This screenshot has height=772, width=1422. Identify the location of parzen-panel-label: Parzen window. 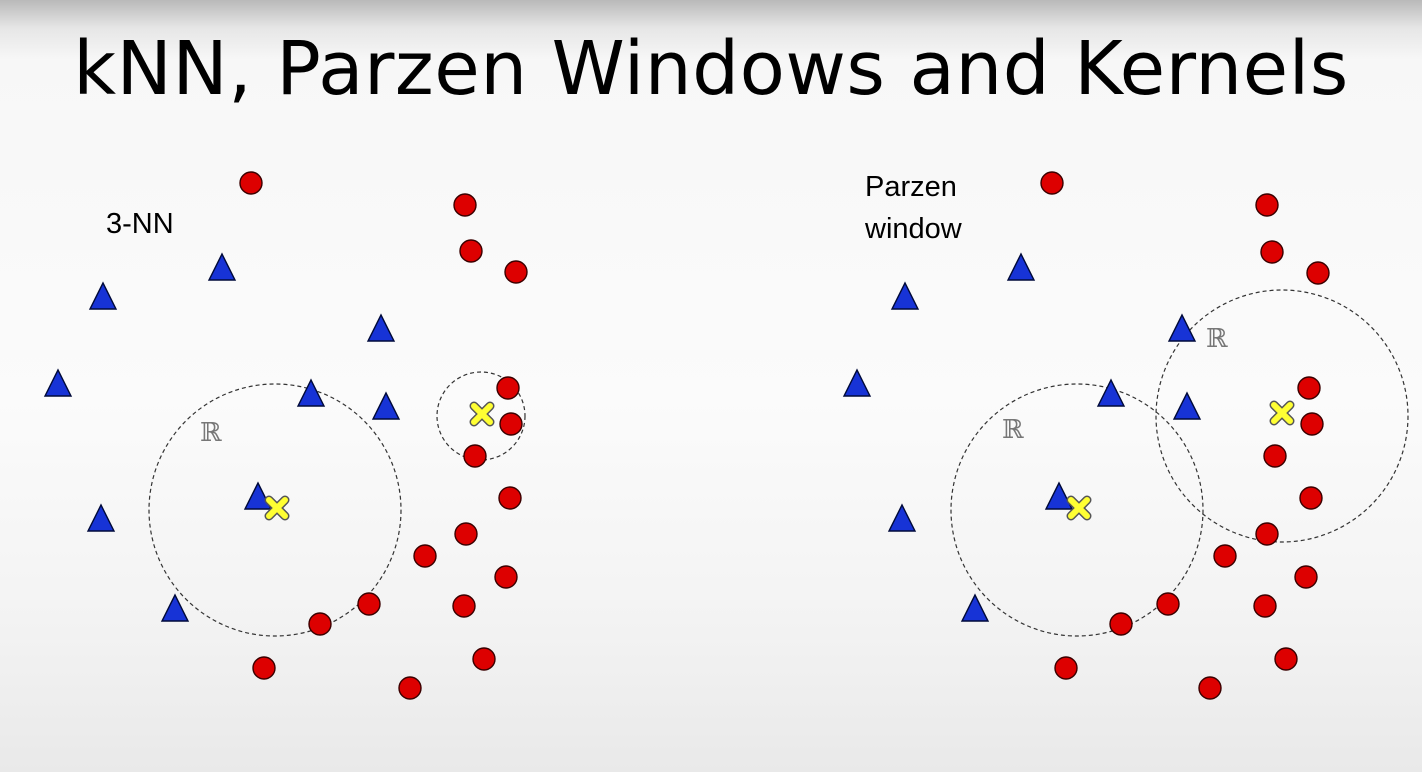
(913, 208).